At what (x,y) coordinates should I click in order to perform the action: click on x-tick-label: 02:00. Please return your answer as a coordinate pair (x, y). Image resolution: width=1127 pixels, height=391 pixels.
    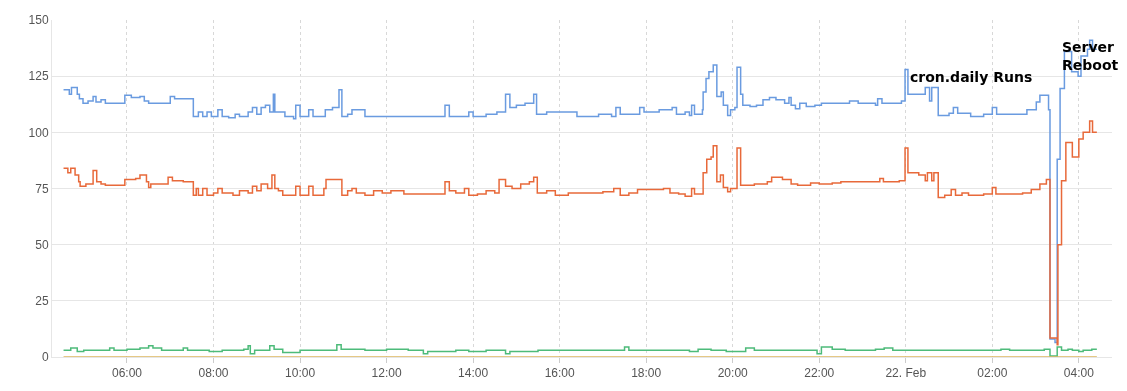
    Looking at the image, I should click on (992, 373).